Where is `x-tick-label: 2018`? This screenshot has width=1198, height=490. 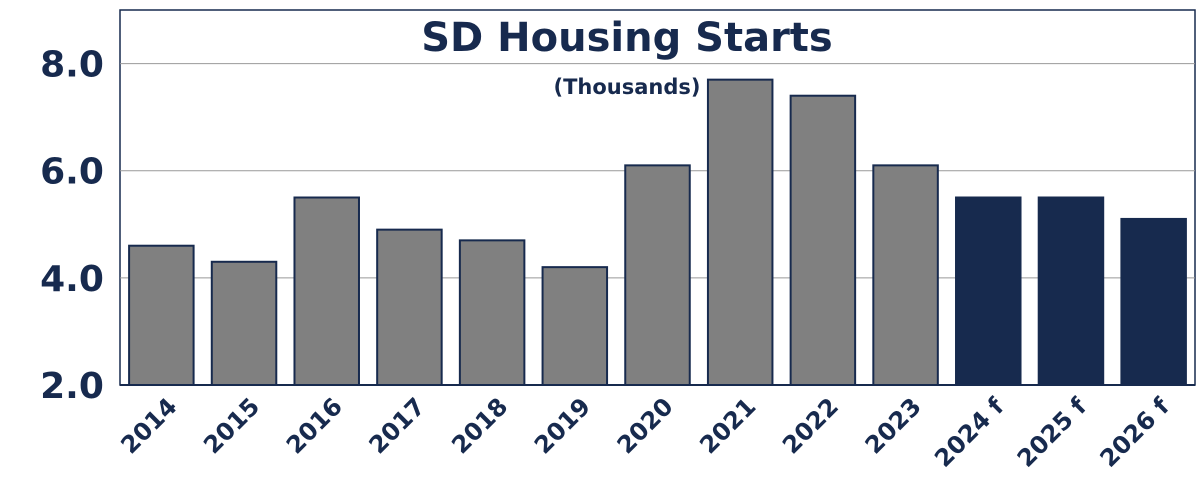
x-tick-label: 2018 is located at coordinates (479, 425).